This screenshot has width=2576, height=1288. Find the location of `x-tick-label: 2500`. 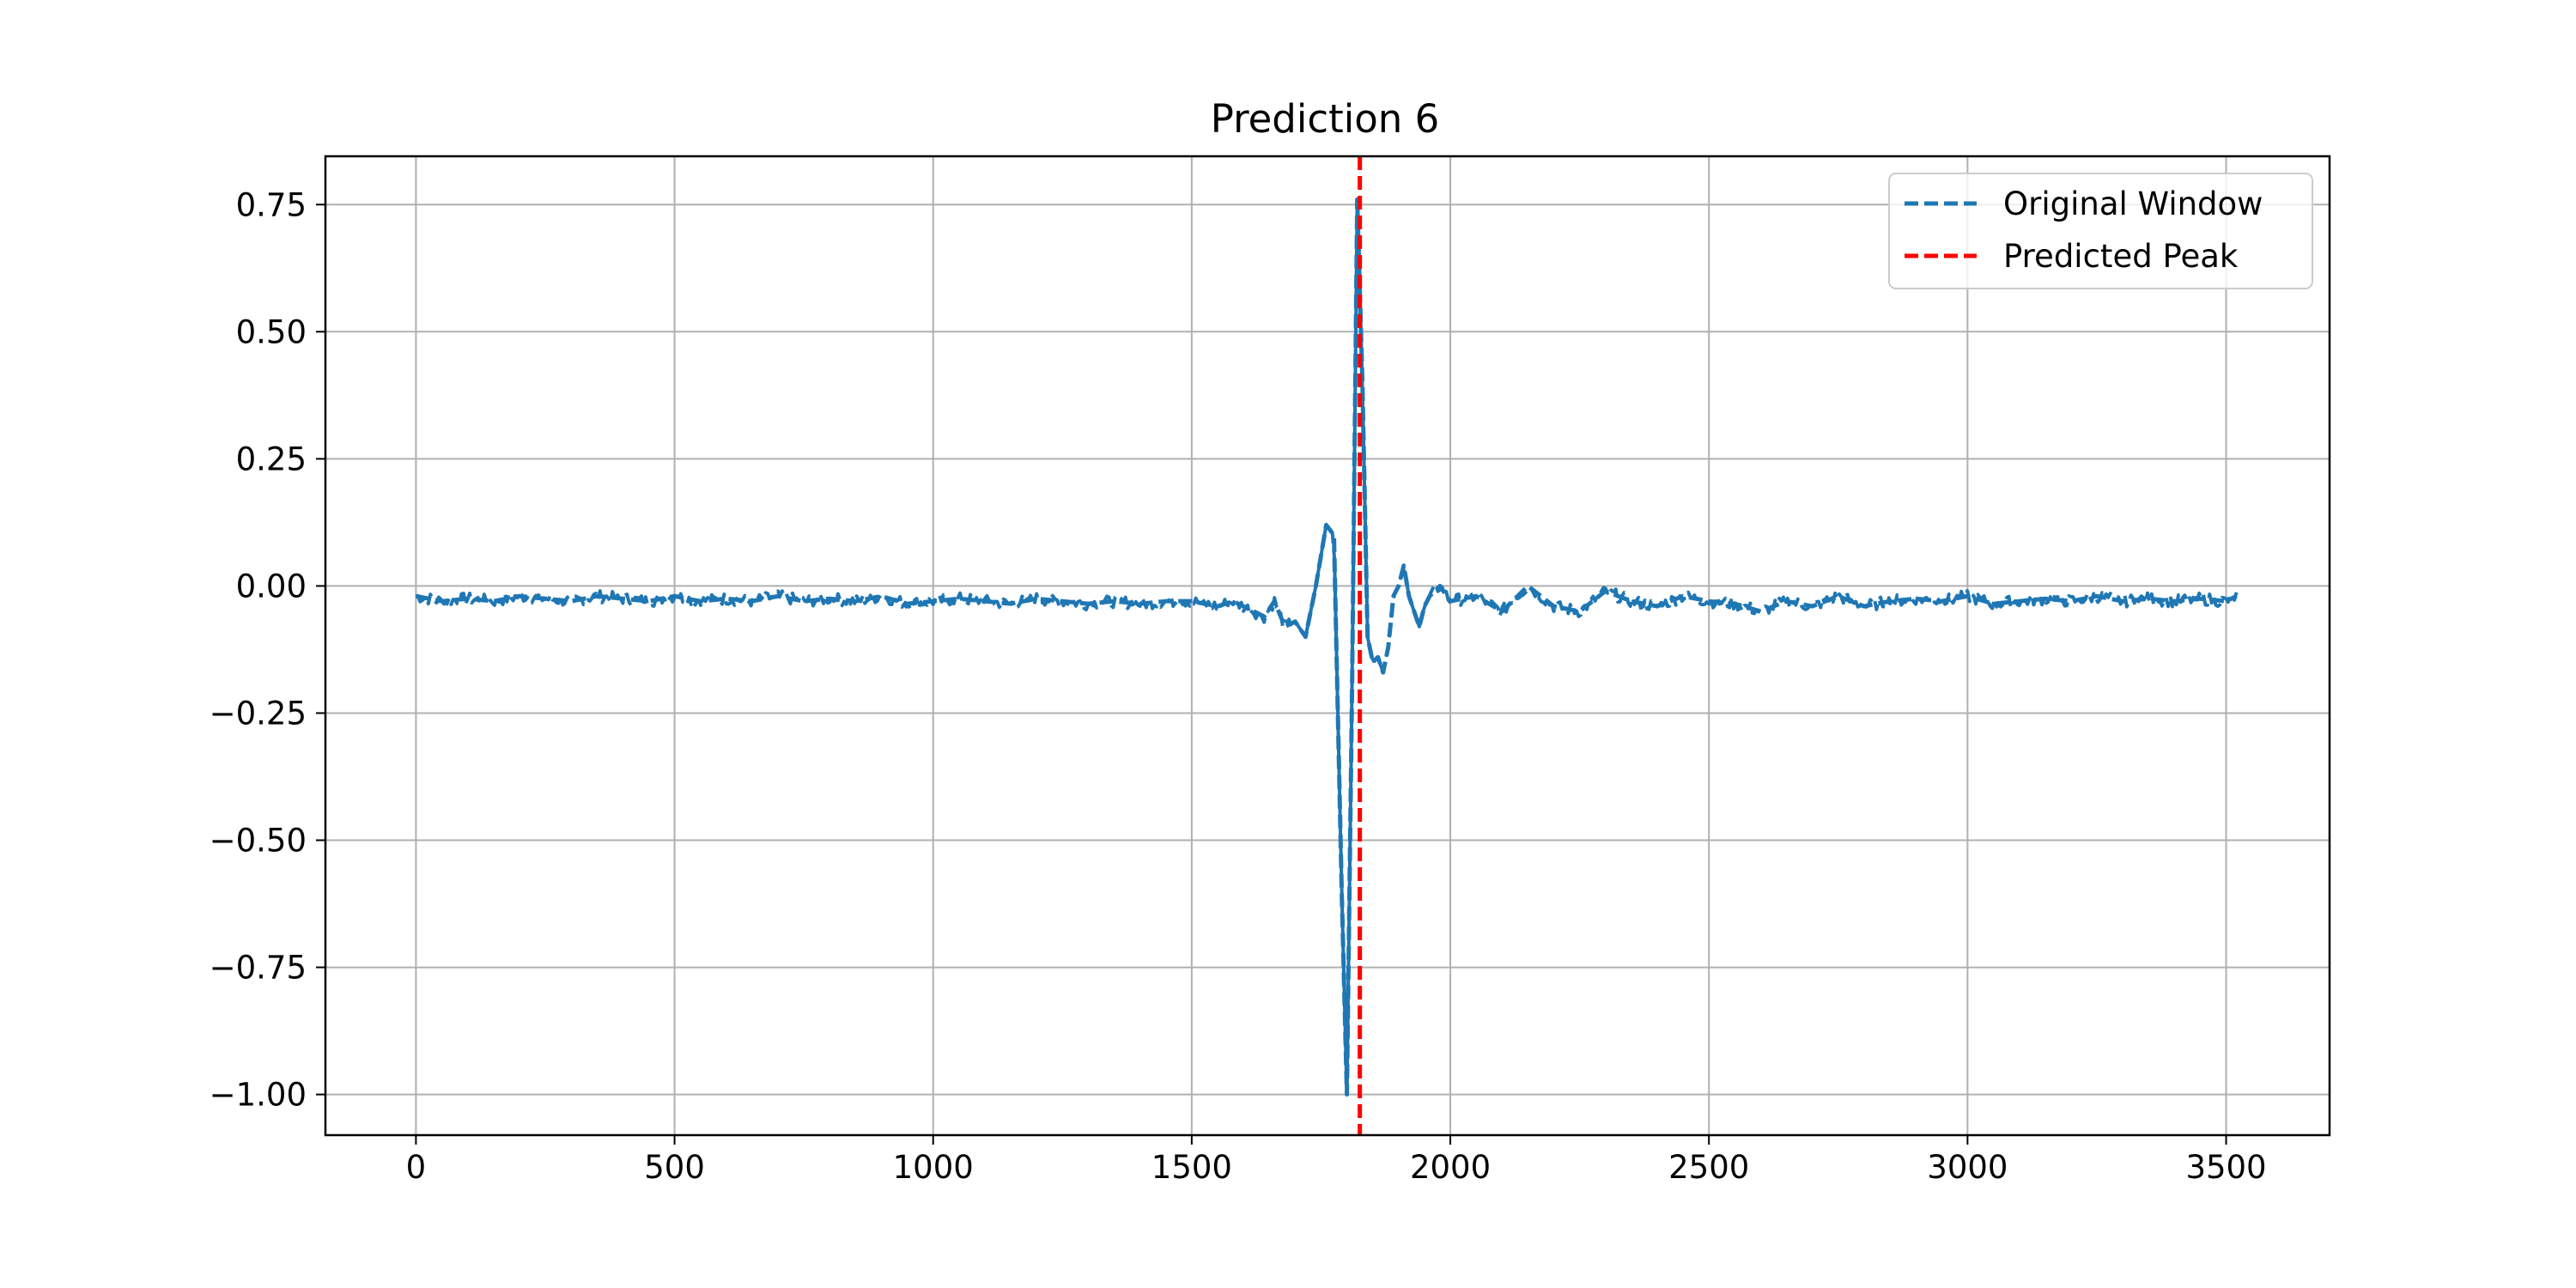

x-tick-label: 2500 is located at coordinates (1708, 1167).